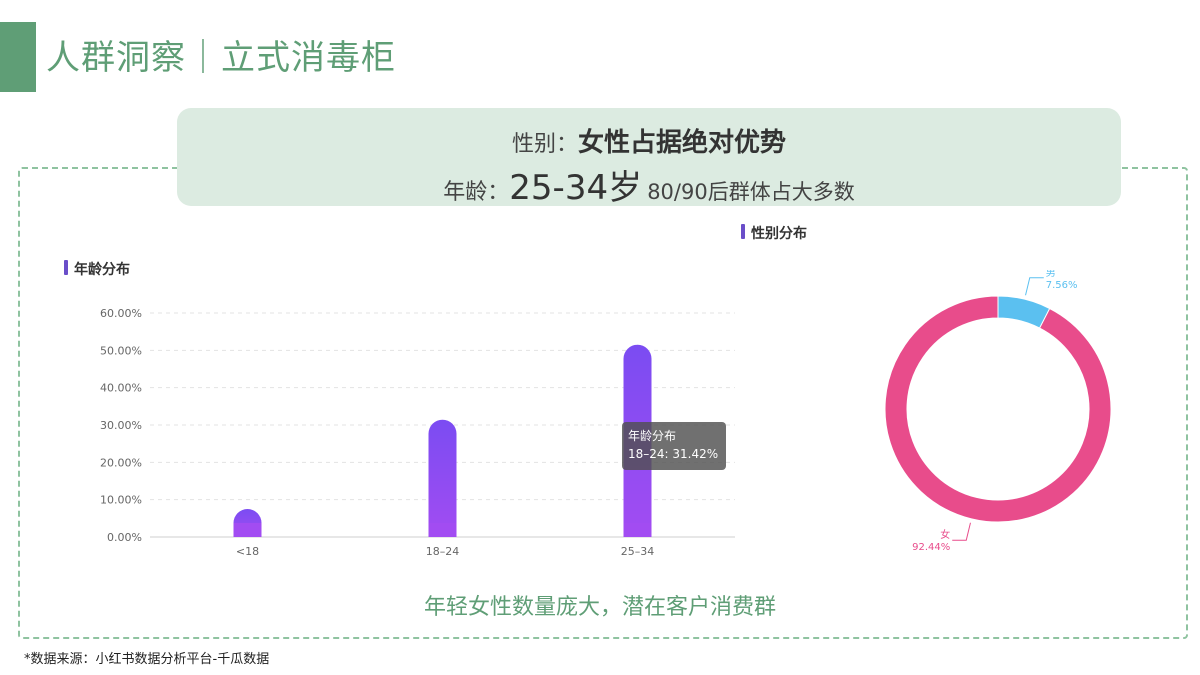 Image resolution: width=1200 pixels, height=675 pixels. What do you see at coordinates (998, 409) in the screenshot?
I see `donut-slice` at bounding box center [998, 409].